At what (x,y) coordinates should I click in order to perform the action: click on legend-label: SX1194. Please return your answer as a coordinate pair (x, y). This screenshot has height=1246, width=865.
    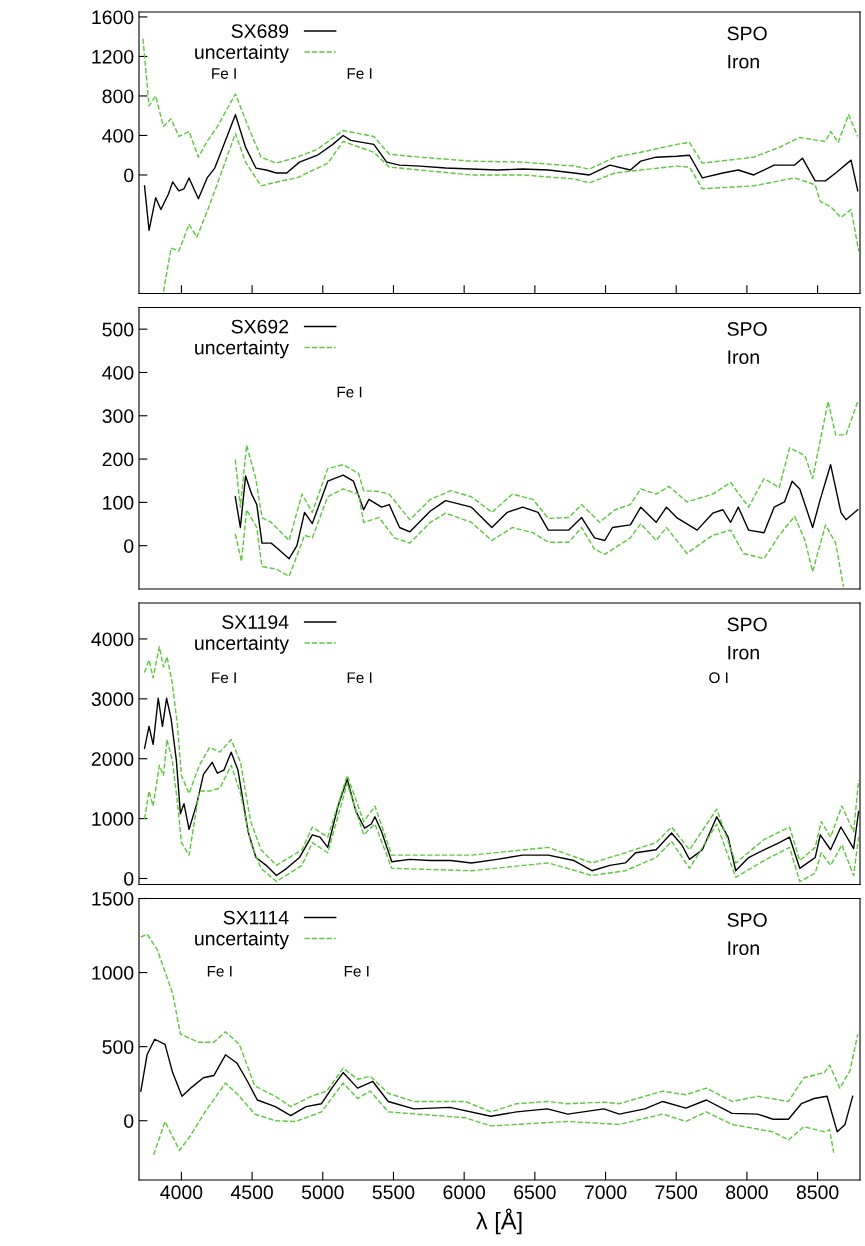
    Looking at the image, I should click on (255, 622).